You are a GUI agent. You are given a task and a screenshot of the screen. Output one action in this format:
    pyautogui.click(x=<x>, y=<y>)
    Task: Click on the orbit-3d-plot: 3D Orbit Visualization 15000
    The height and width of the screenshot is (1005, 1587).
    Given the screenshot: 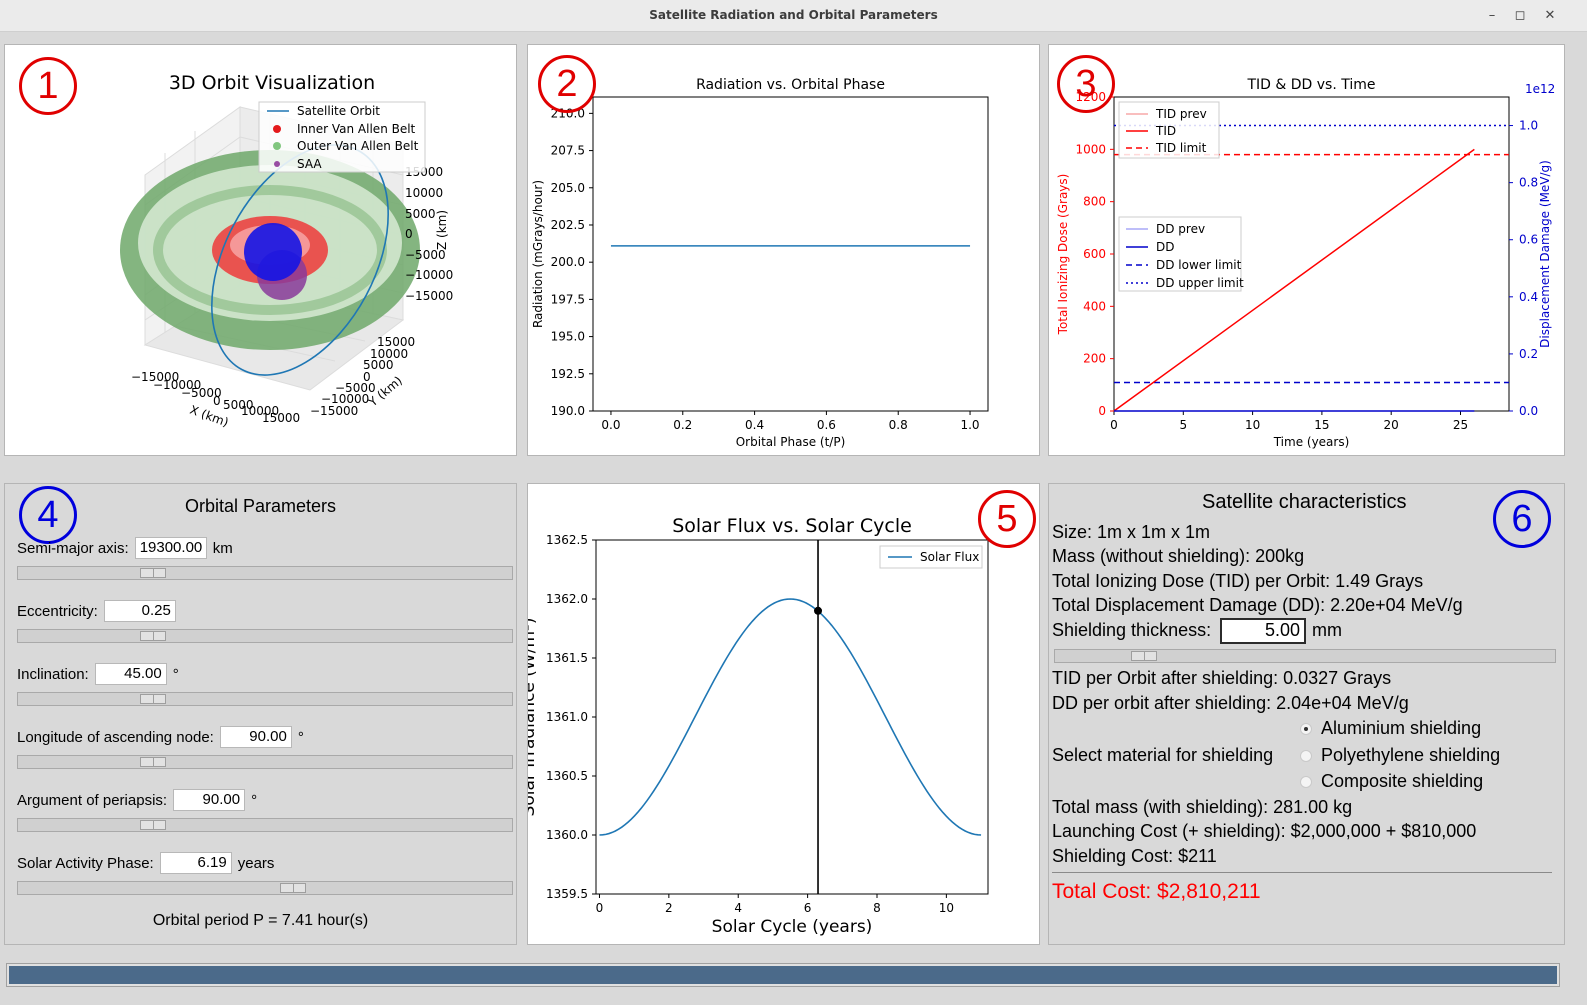 What is the action you would take?
    pyautogui.click(x=260, y=250)
    